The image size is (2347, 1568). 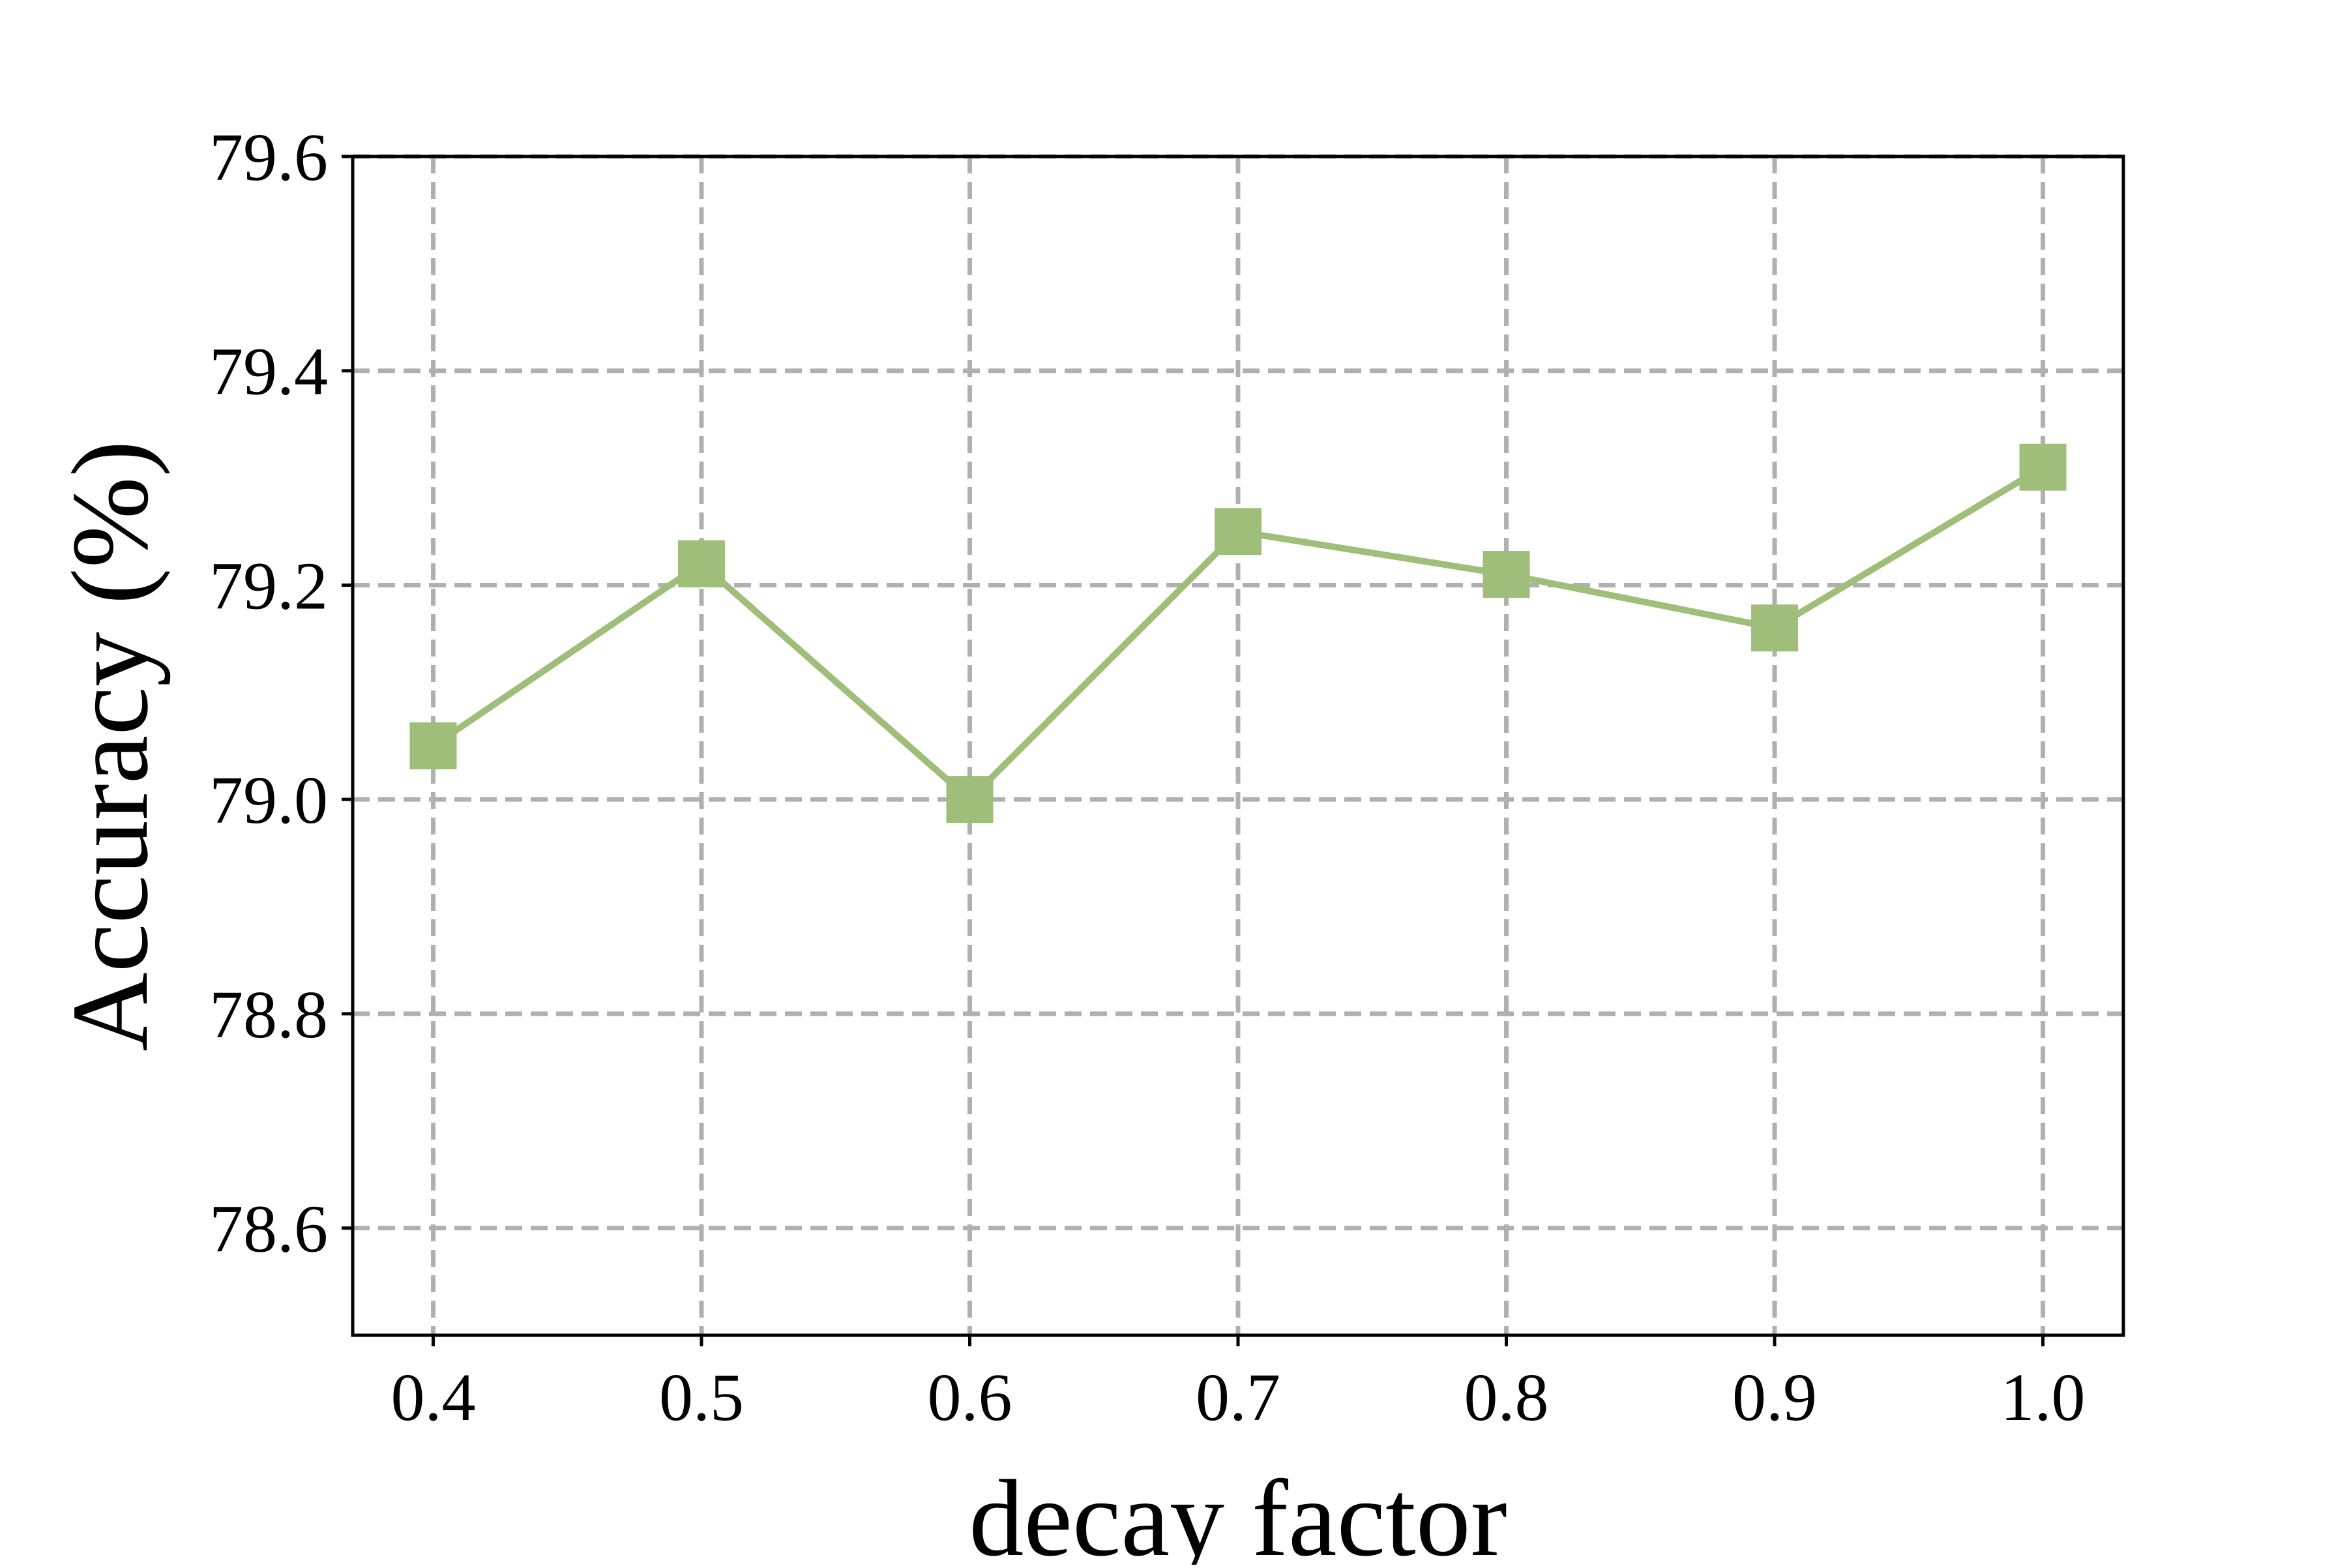 What do you see at coordinates (1506, 1397) in the screenshot?
I see `x-tick-label: 0.8` at bounding box center [1506, 1397].